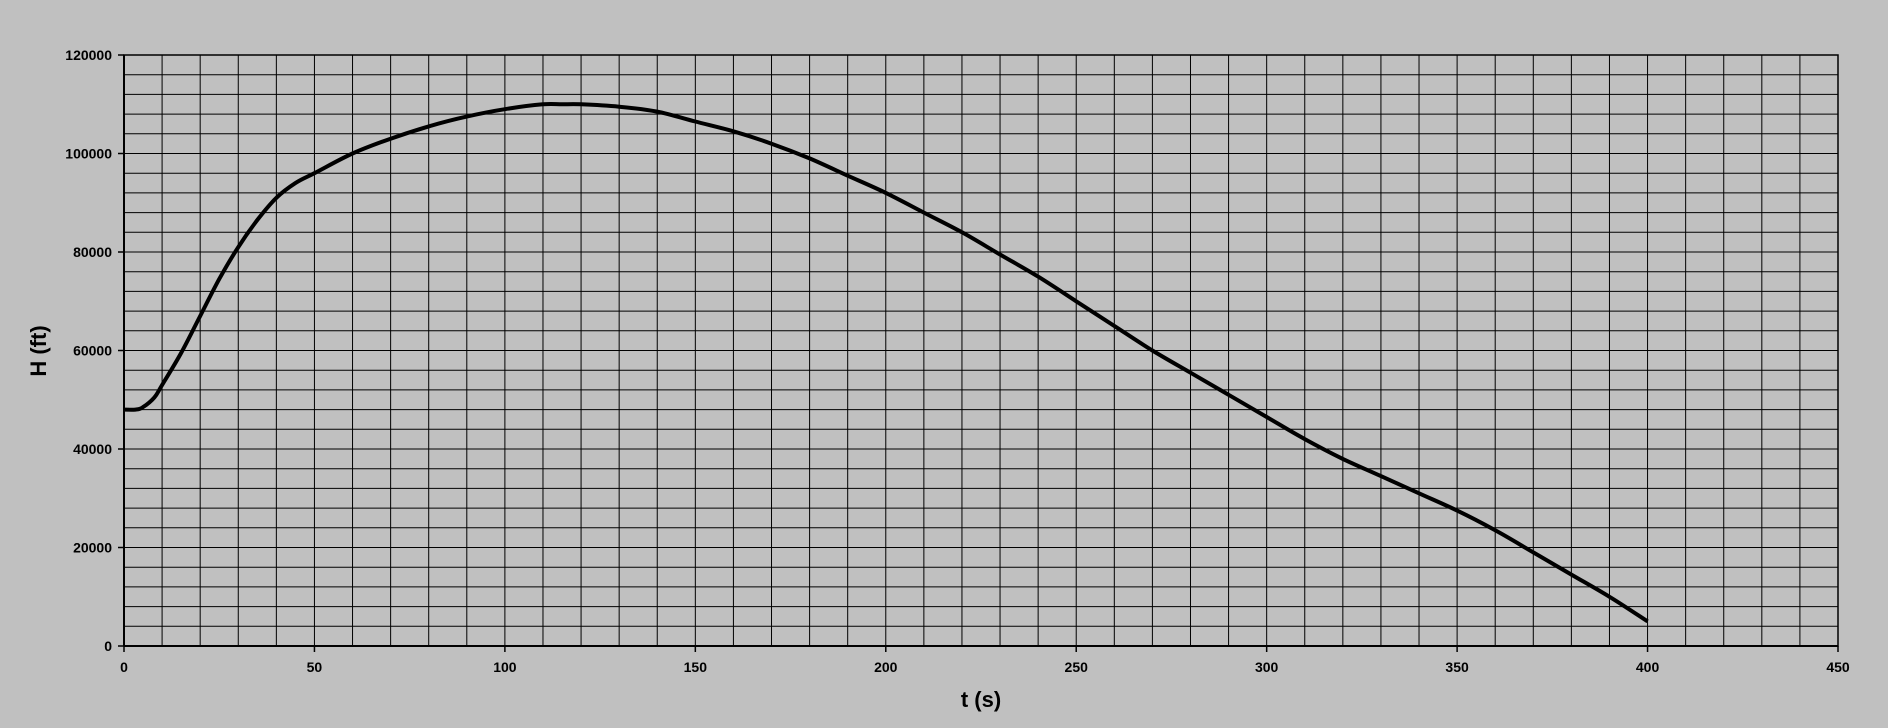  What do you see at coordinates (886, 667) in the screenshot?
I see `x-tick-label: 200` at bounding box center [886, 667].